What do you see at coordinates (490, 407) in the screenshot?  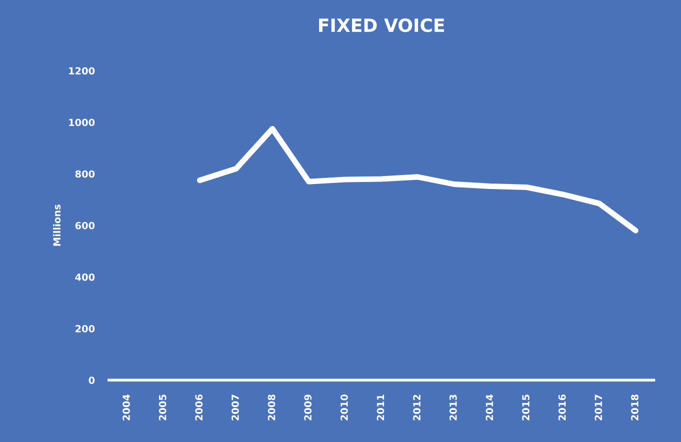 I see `x-tick-label: 2014` at bounding box center [490, 407].